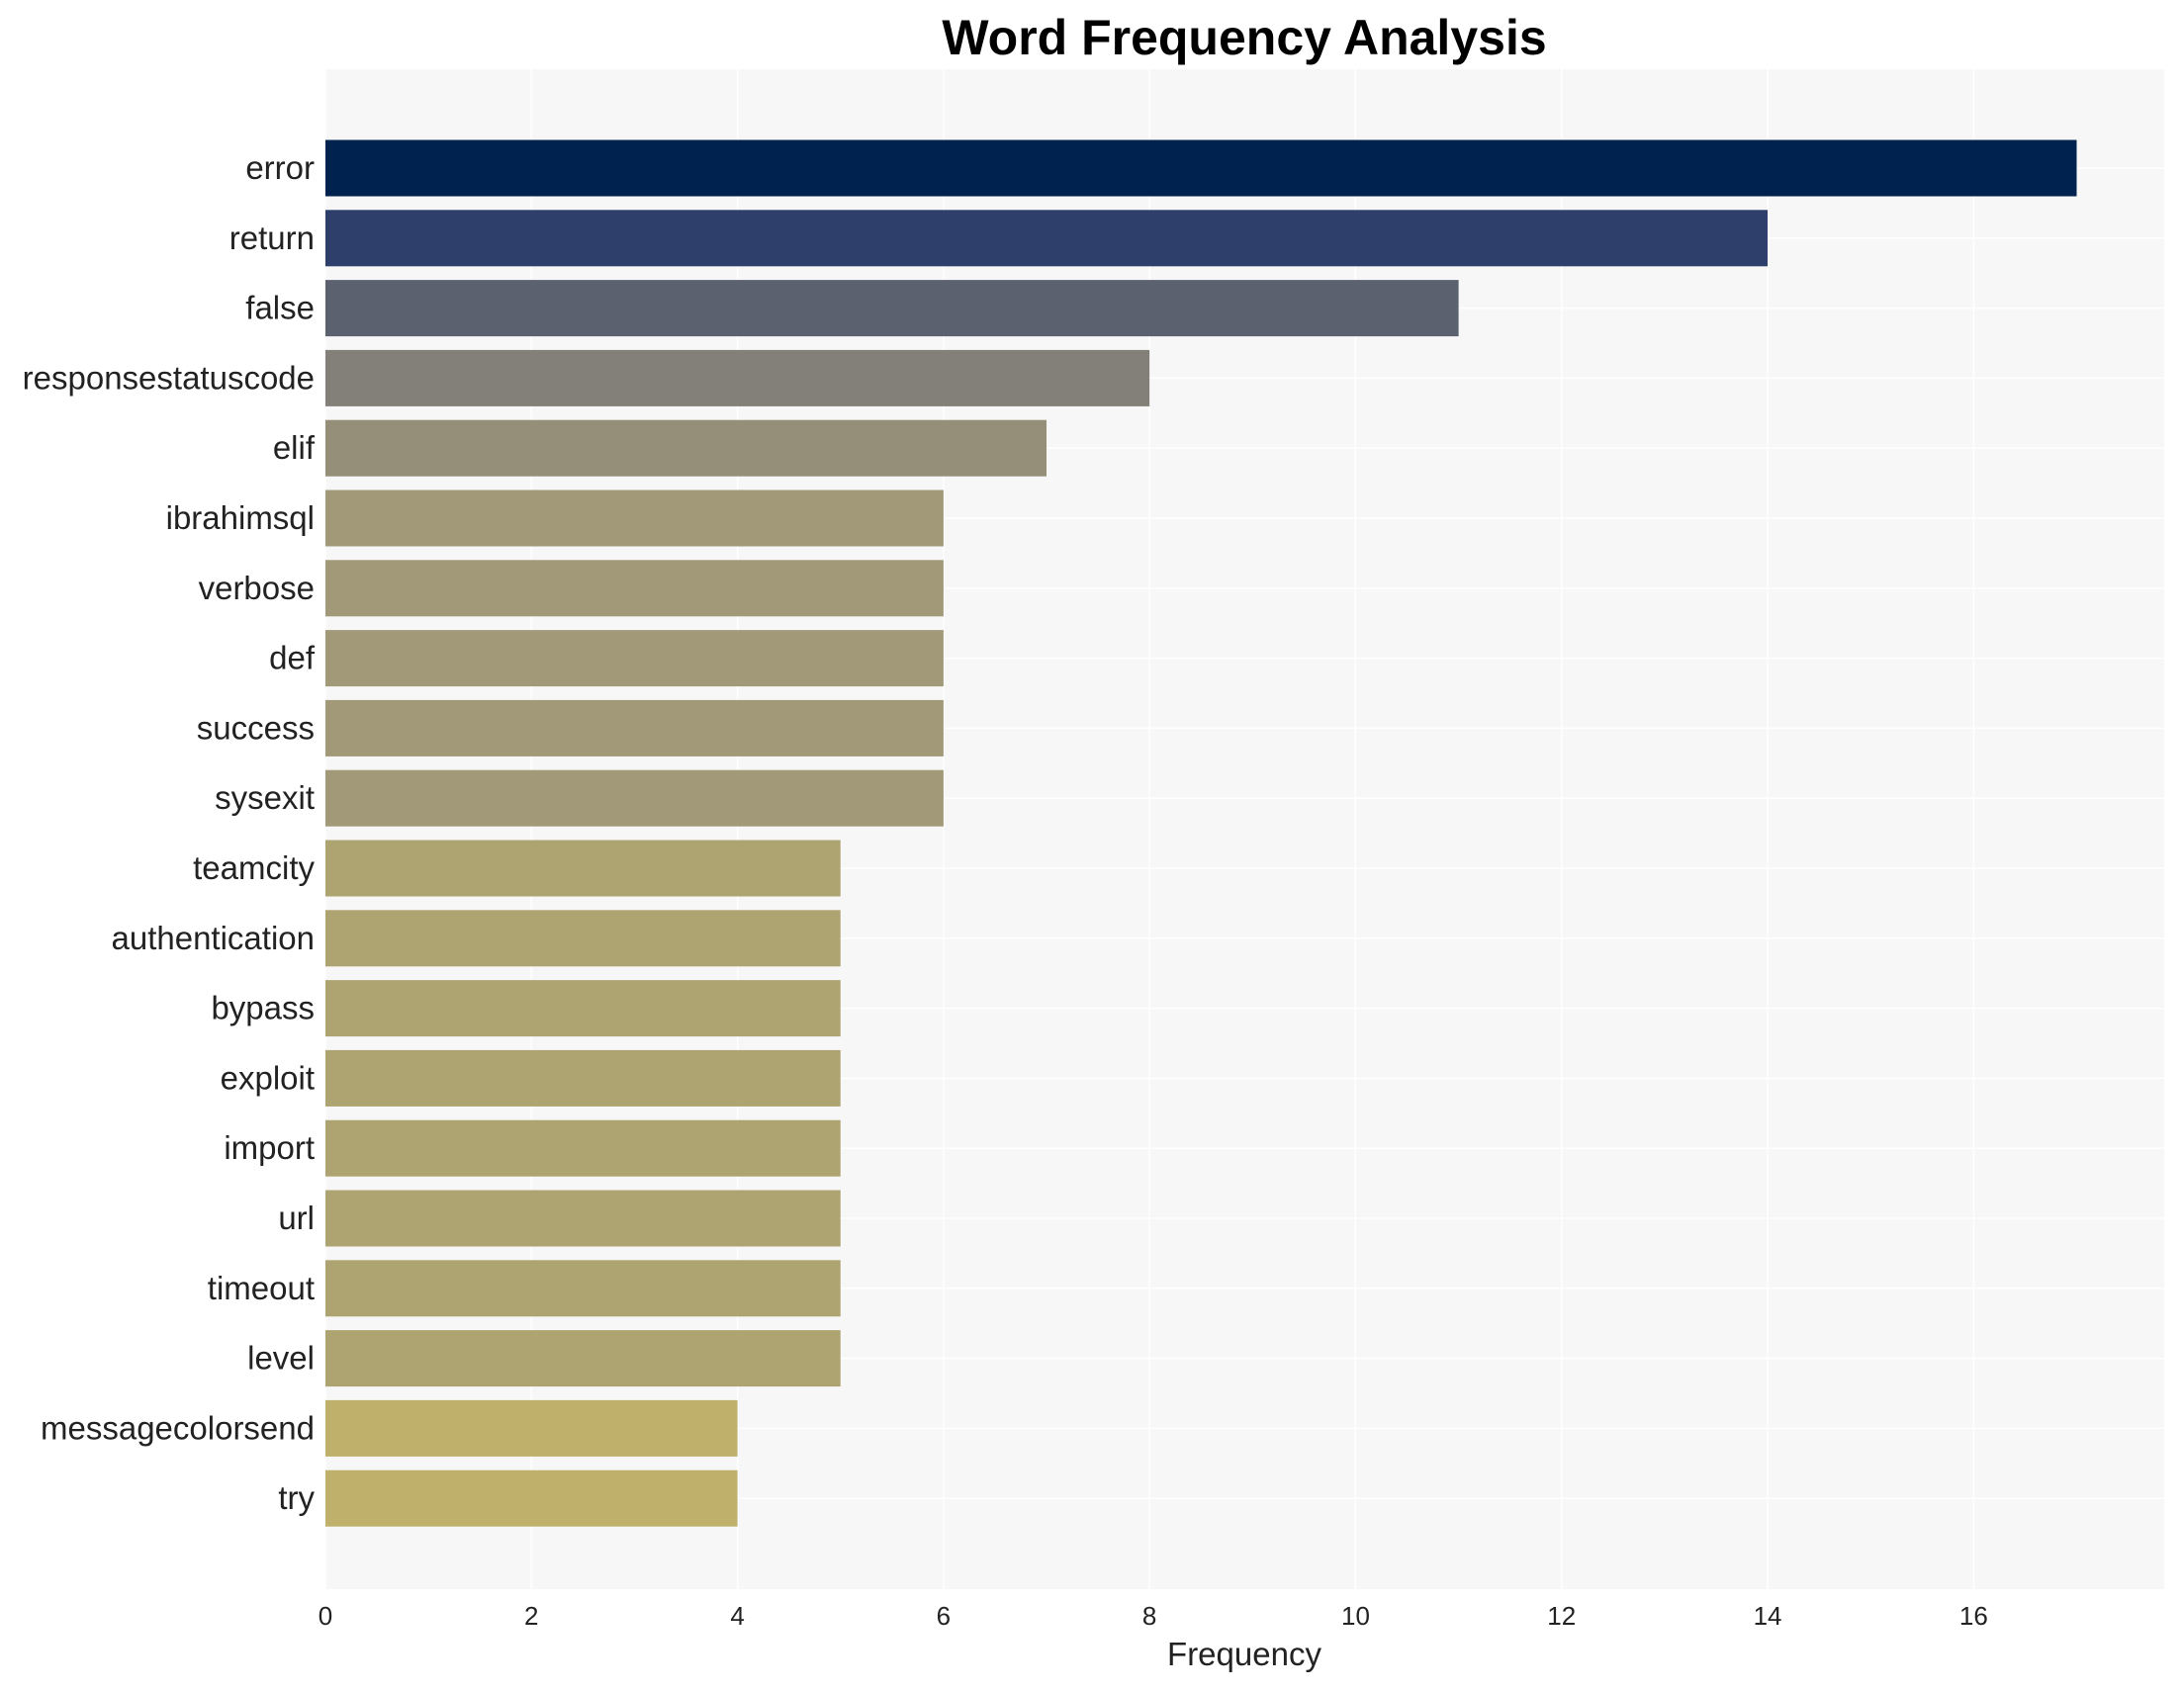 The height and width of the screenshot is (1691, 2184). What do you see at coordinates (583, 1148) in the screenshot?
I see `bar-import` at bounding box center [583, 1148].